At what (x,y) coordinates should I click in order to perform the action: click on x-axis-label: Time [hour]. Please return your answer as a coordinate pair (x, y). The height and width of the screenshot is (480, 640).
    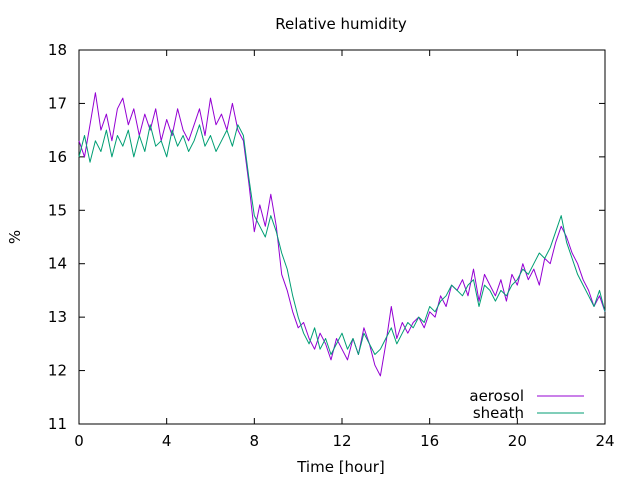
    Looking at the image, I should click on (340, 467).